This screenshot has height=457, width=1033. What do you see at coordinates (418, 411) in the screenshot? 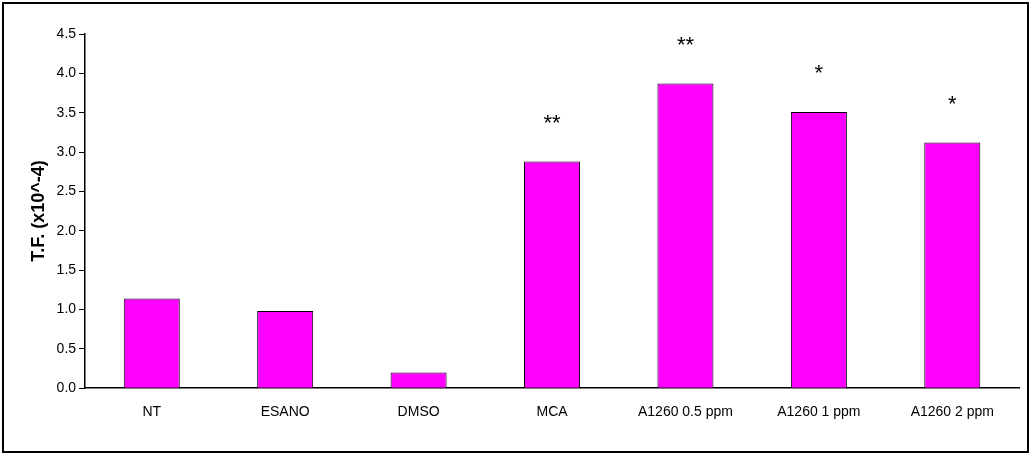
I see `x-tick-label: DMSO` at bounding box center [418, 411].